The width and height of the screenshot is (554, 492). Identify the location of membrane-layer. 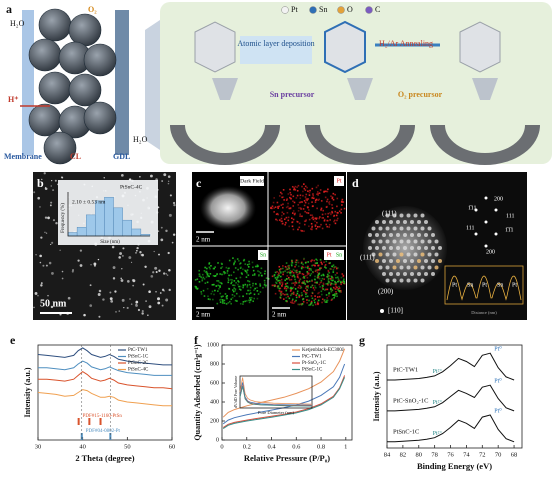
(28, 82).